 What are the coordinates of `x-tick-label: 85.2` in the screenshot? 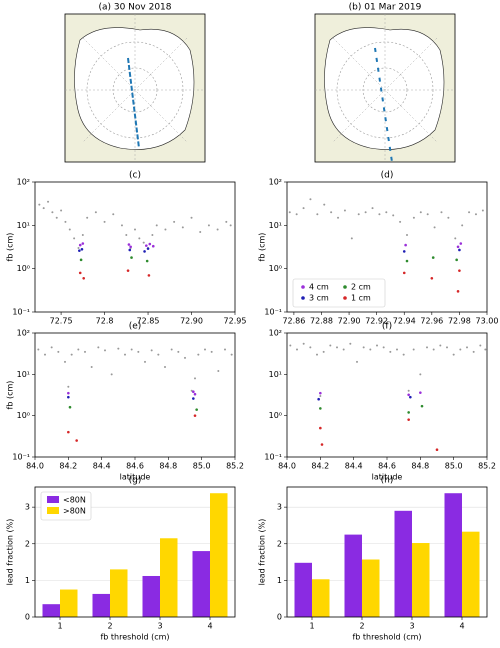 It's located at (487, 466).